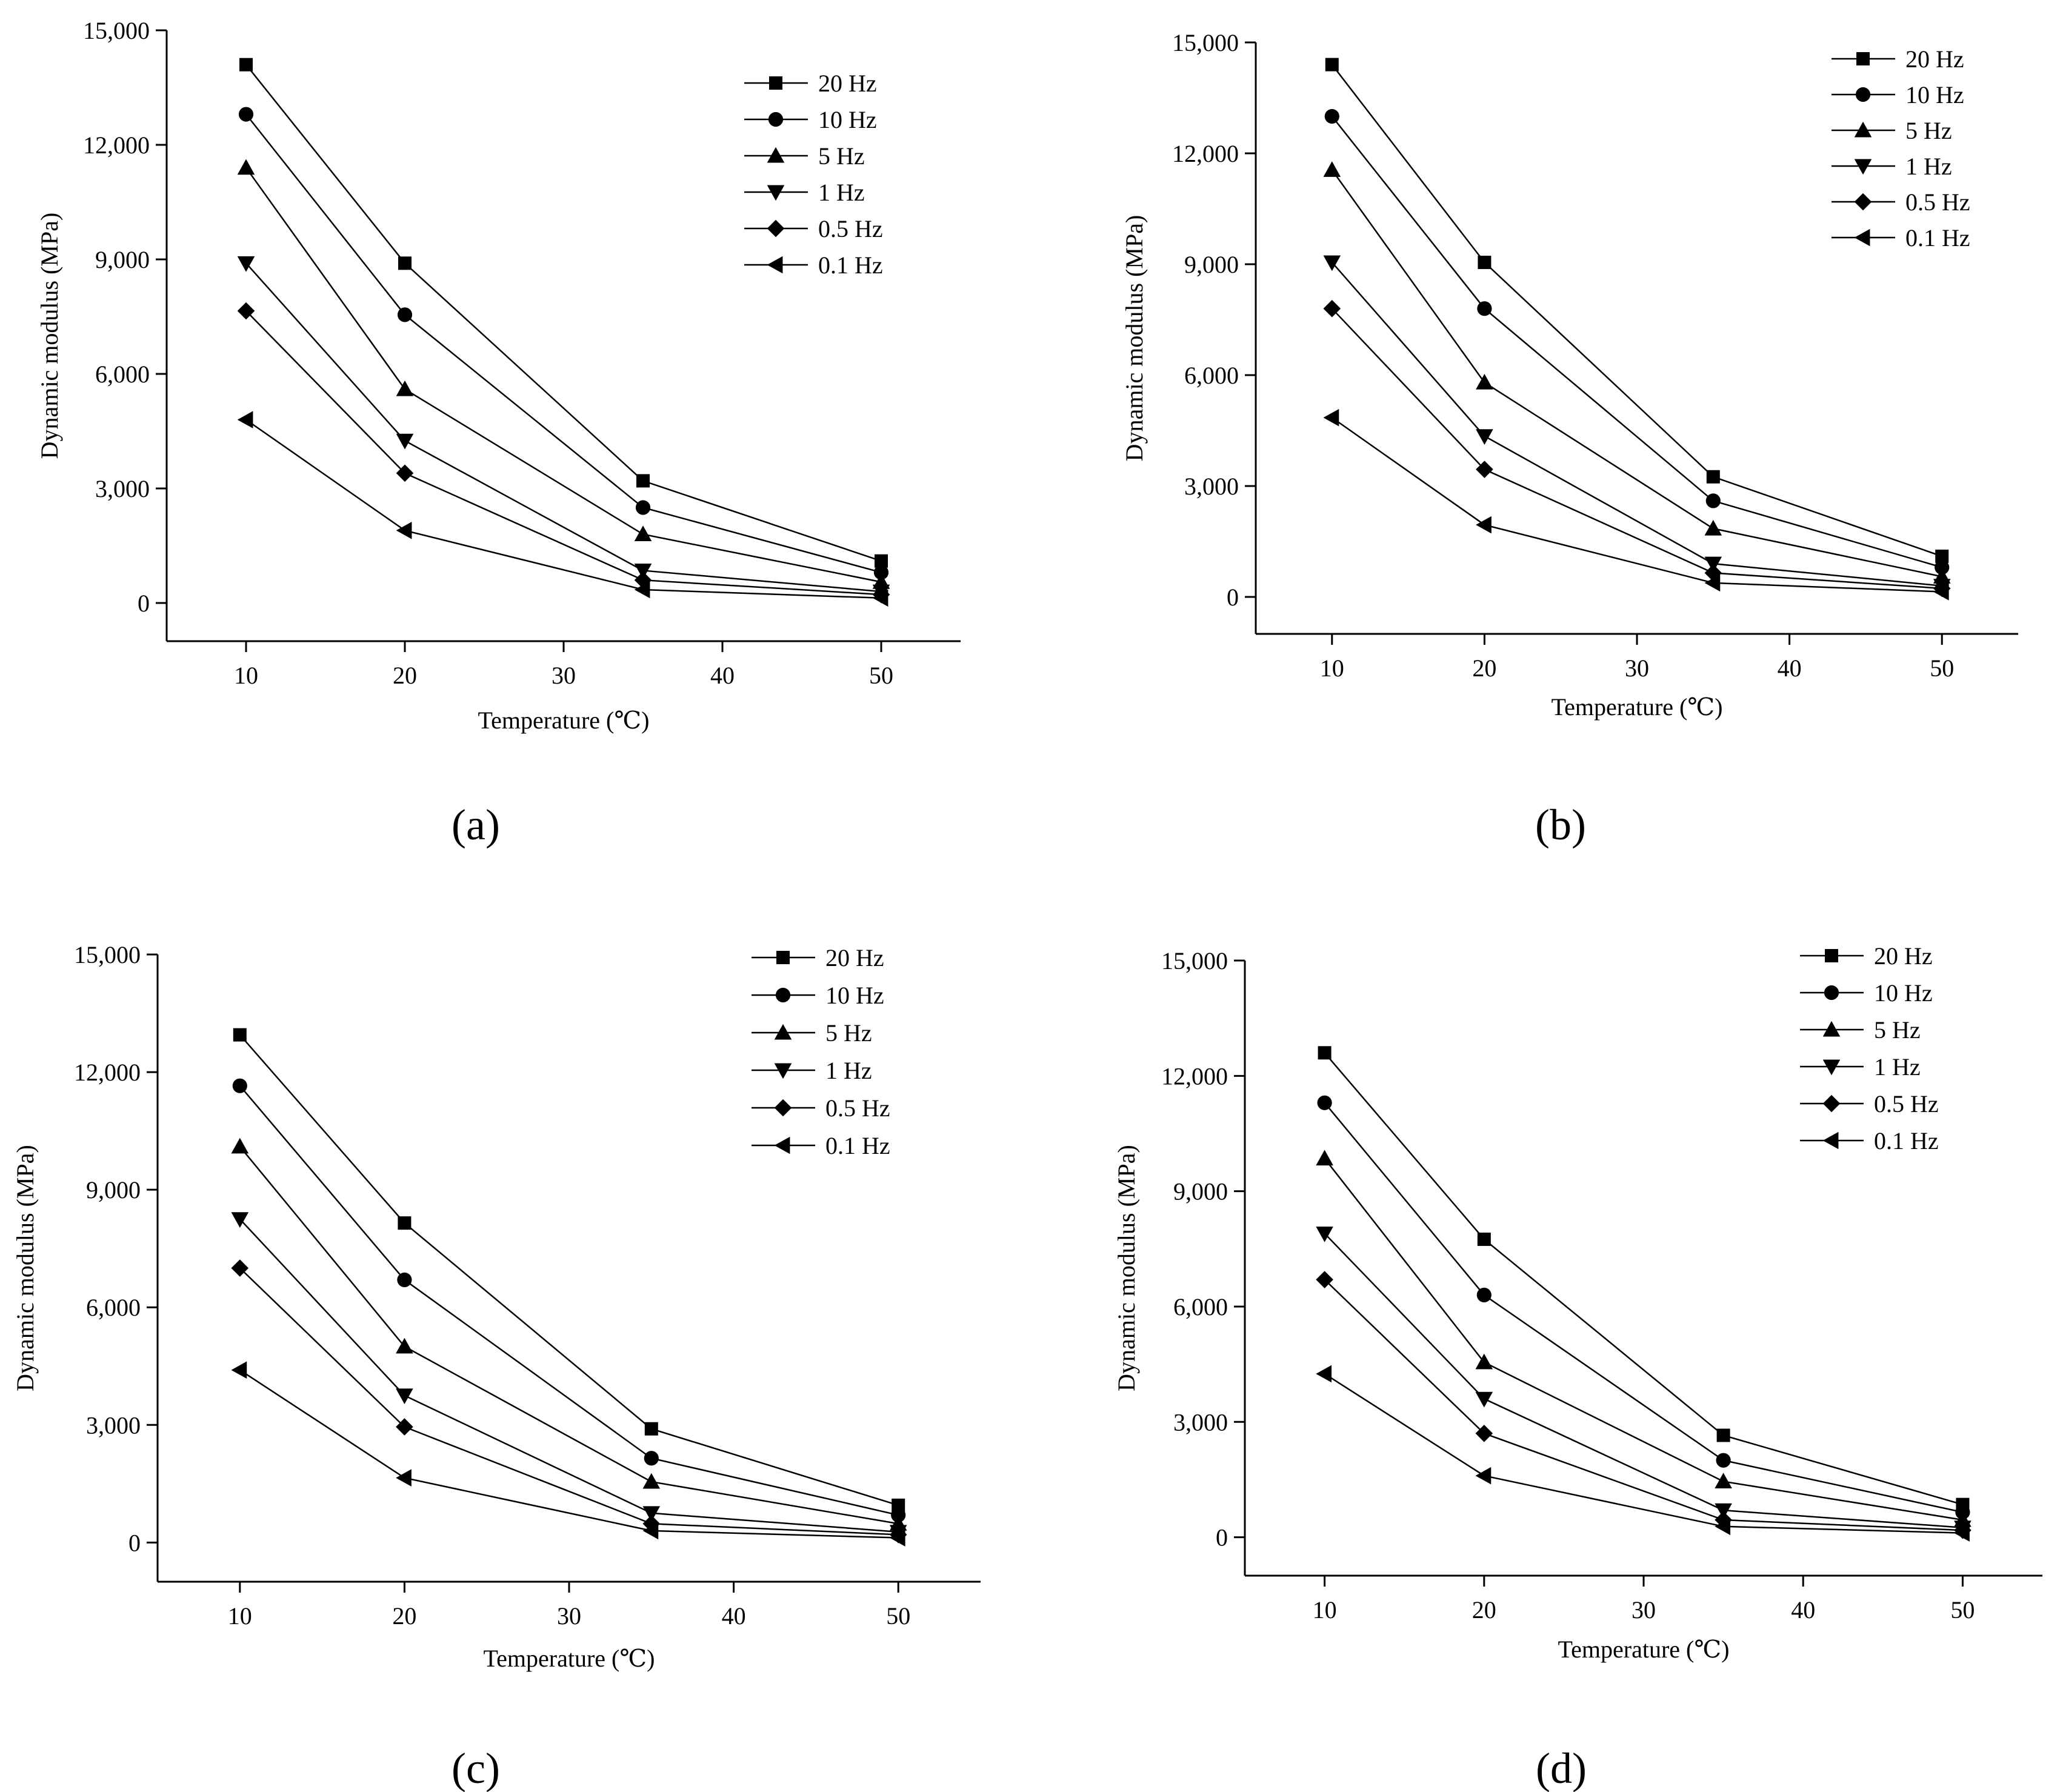 The width and height of the screenshot is (2060, 1792). I want to click on legend-label: 20 Hz, so click(1934, 59).